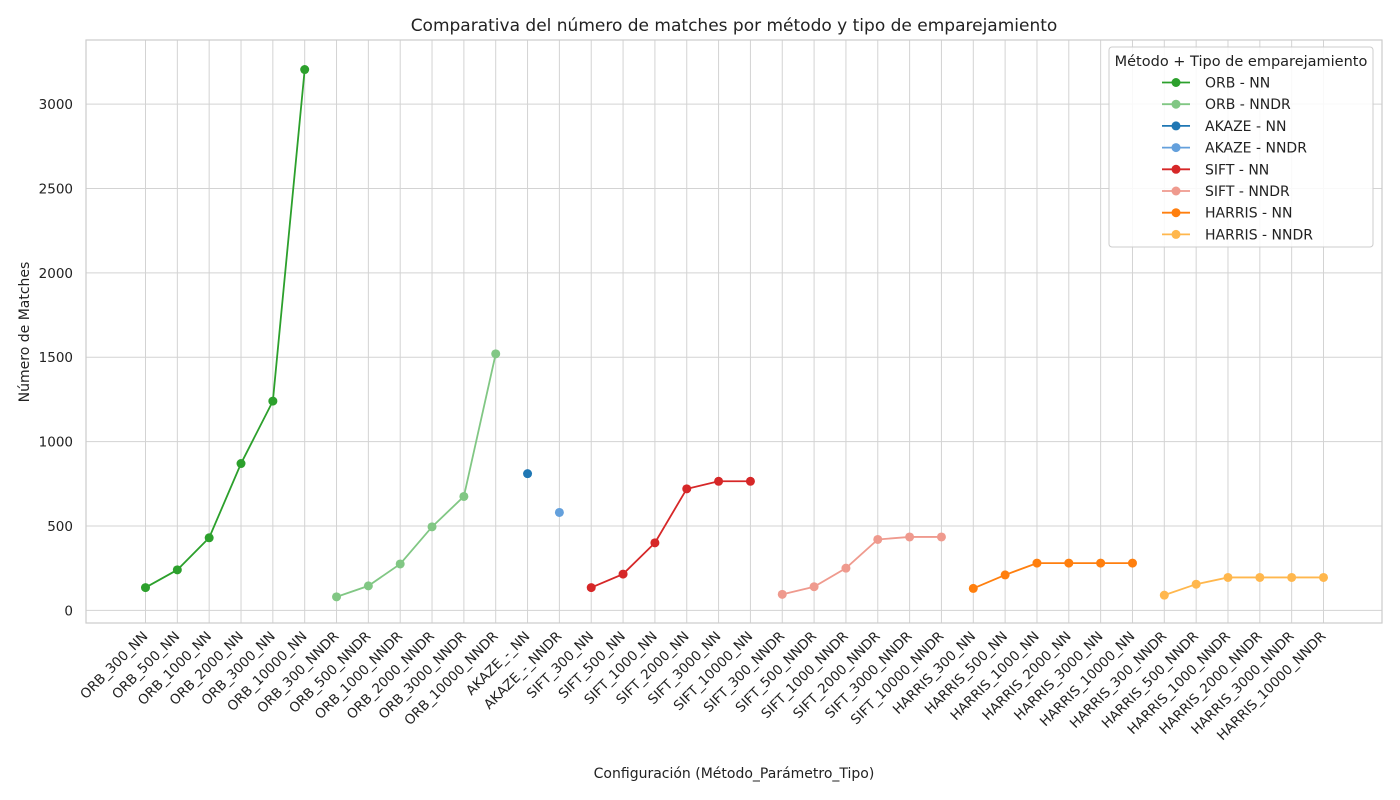 This screenshot has height=800, width=1400. What do you see at coordinates (25, 332) in the screenshot?
I see `y-axis-label: Número de Matches` at bounding box center [25, 332].